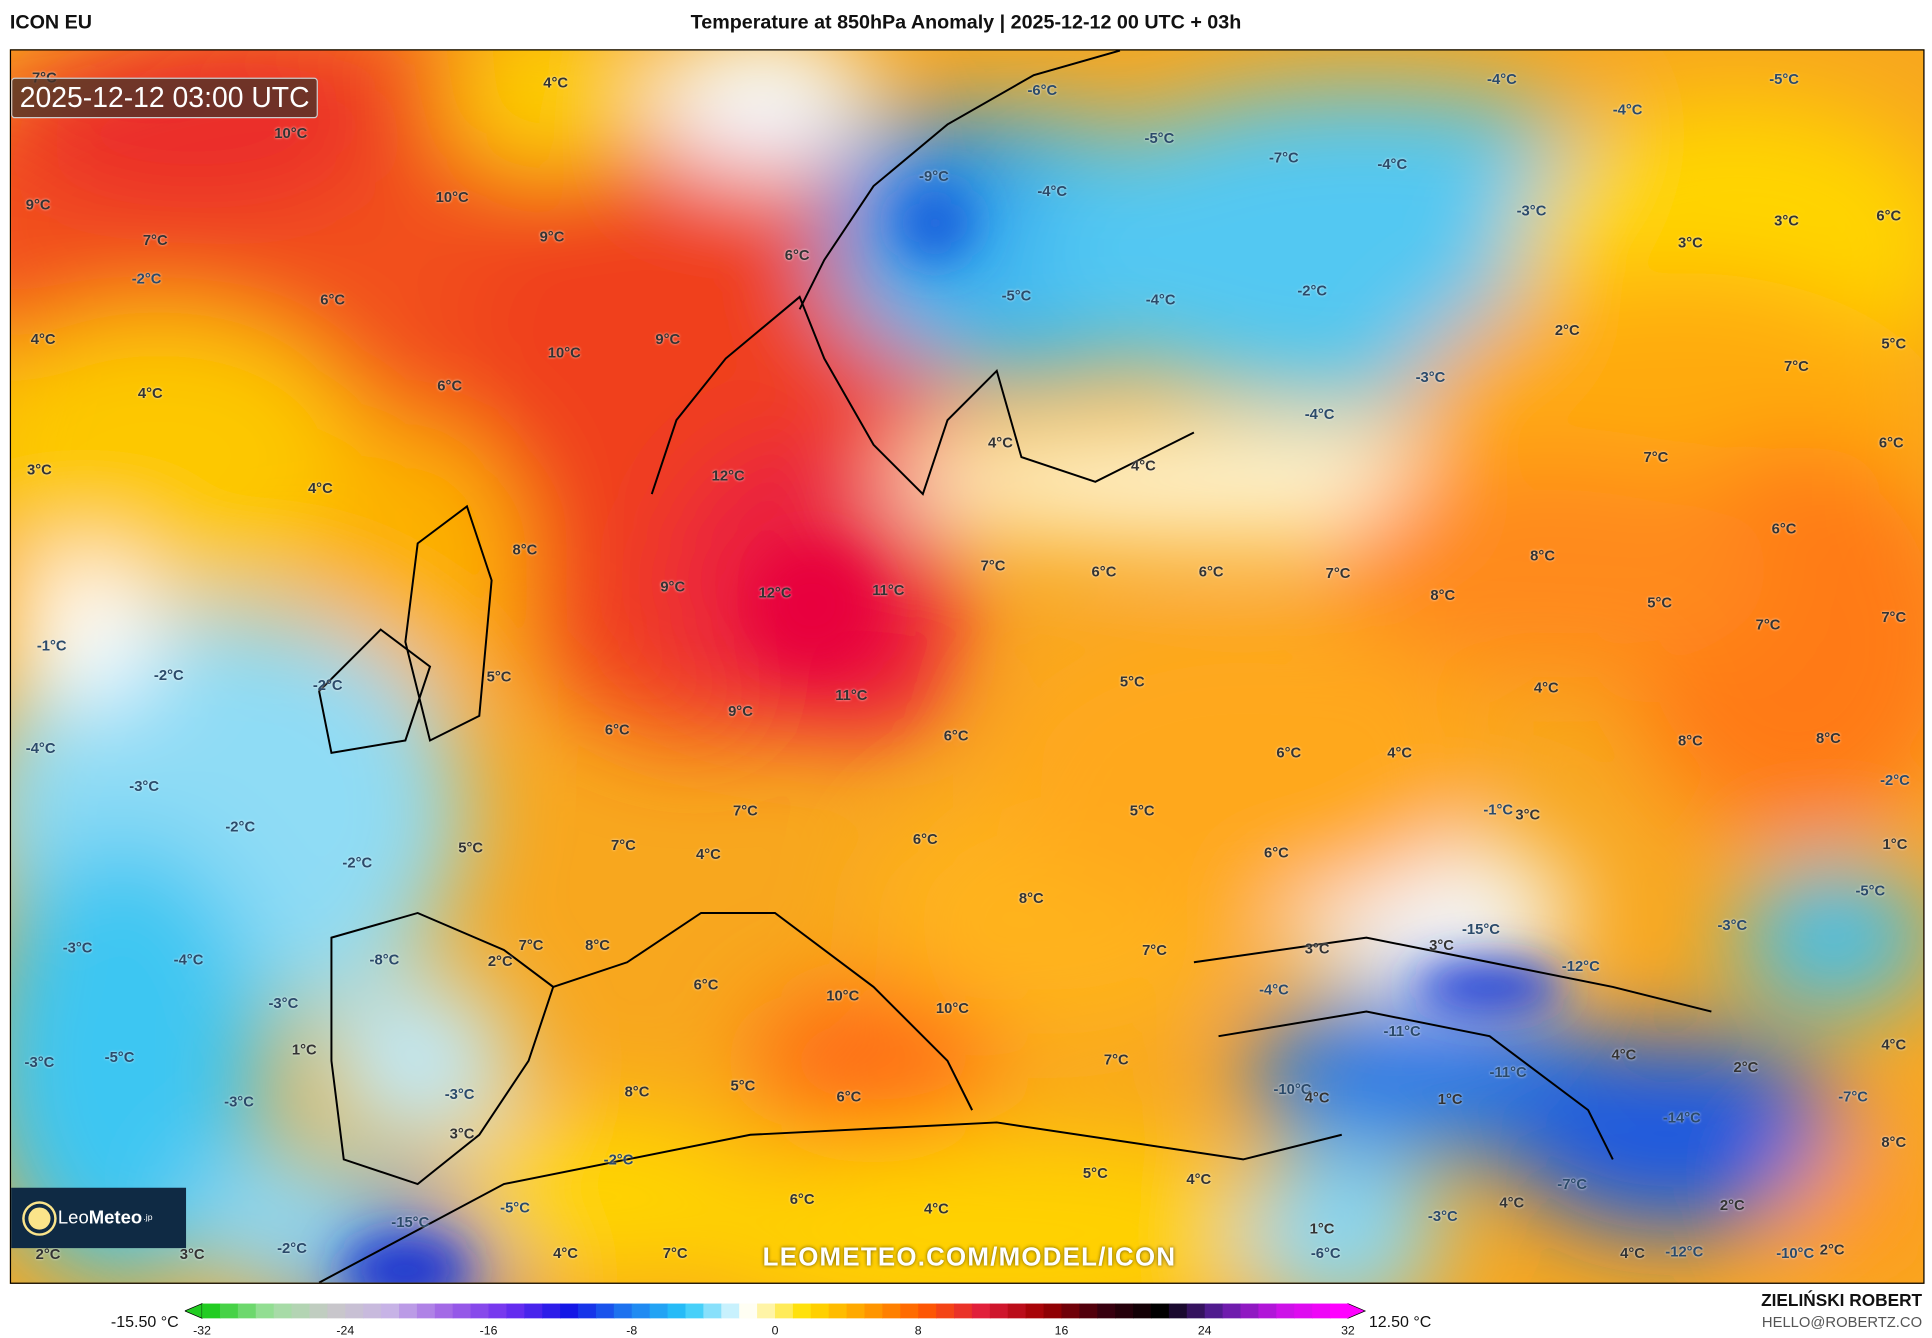 The height and width of the screenshot is (1338, 1932). What do you see at coordinates (410, 1222) in the screenshot?
I see `temperature-label: -15°C` at bounding box center [410, 1222].